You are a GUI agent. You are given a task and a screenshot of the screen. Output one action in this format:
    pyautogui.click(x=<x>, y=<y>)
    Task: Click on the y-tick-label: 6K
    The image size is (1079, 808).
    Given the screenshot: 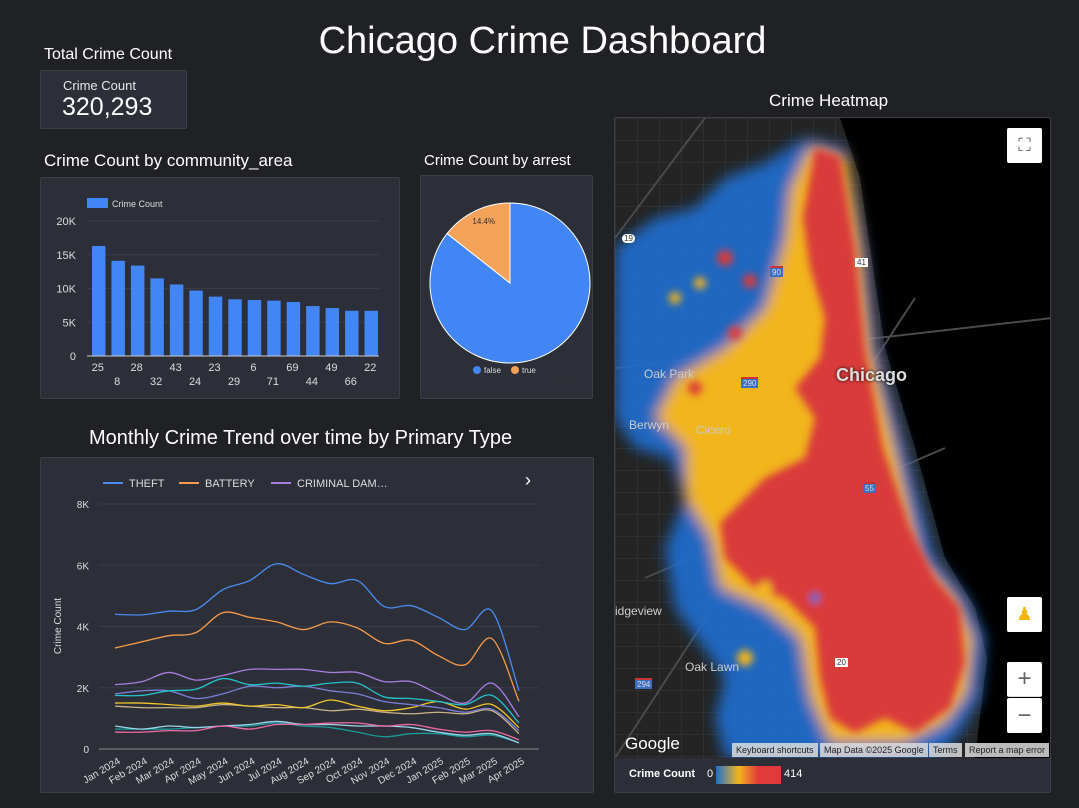 What is the action you would take?
    pyautogui.click(x=83, y=566)
    